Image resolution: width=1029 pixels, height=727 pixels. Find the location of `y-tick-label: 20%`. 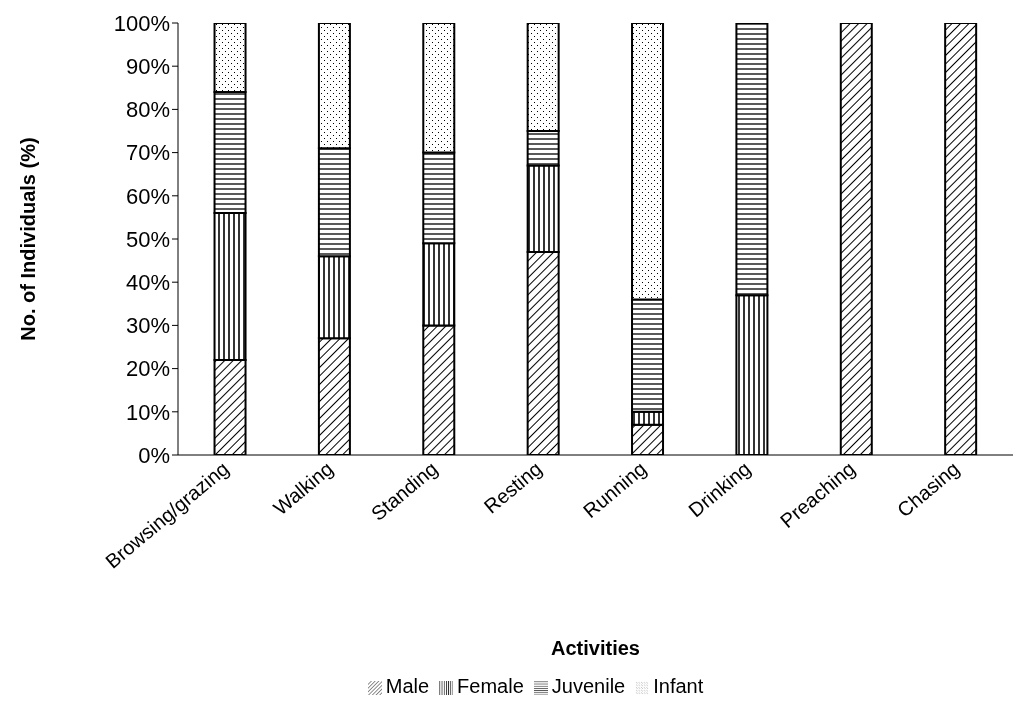

y-tick-label: 20% is located at coordinates (147, 369).